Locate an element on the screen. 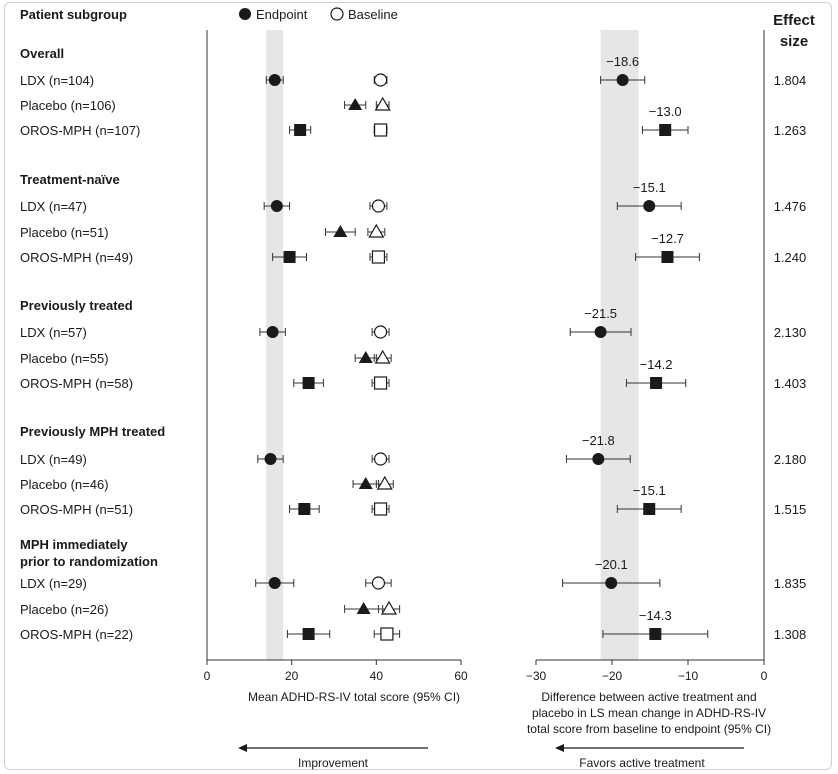 The image size is (838, 774). right-axis-title: placebo in LS mean change in ADHD-RS-IV is located at coordinates (649, 713).